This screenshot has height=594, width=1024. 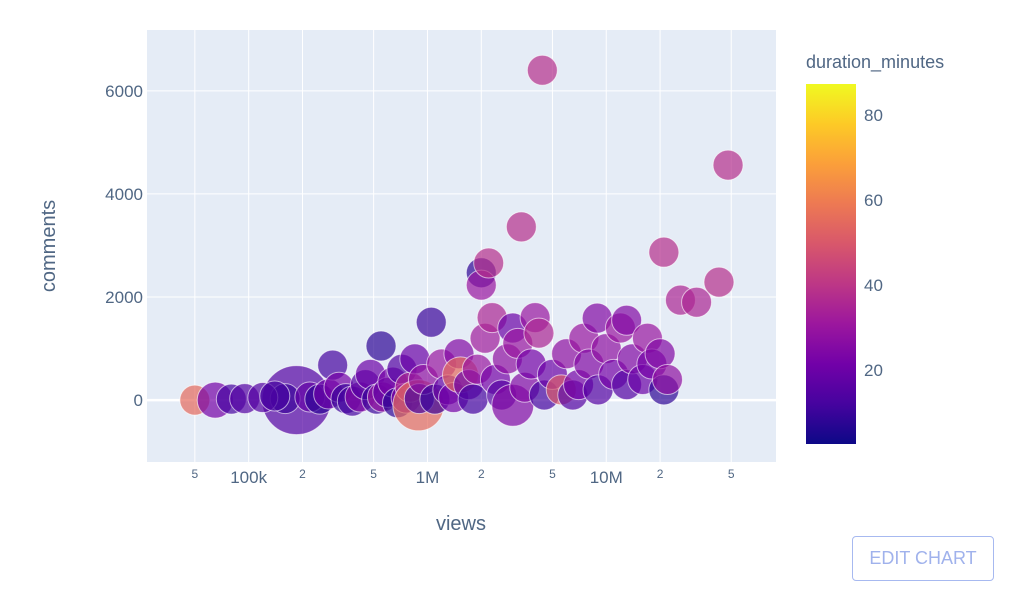 What do you see at coordinates (248, 477) in the screenshot?
I see `x-tick-label: 100k` at bounding box center [248, 477].